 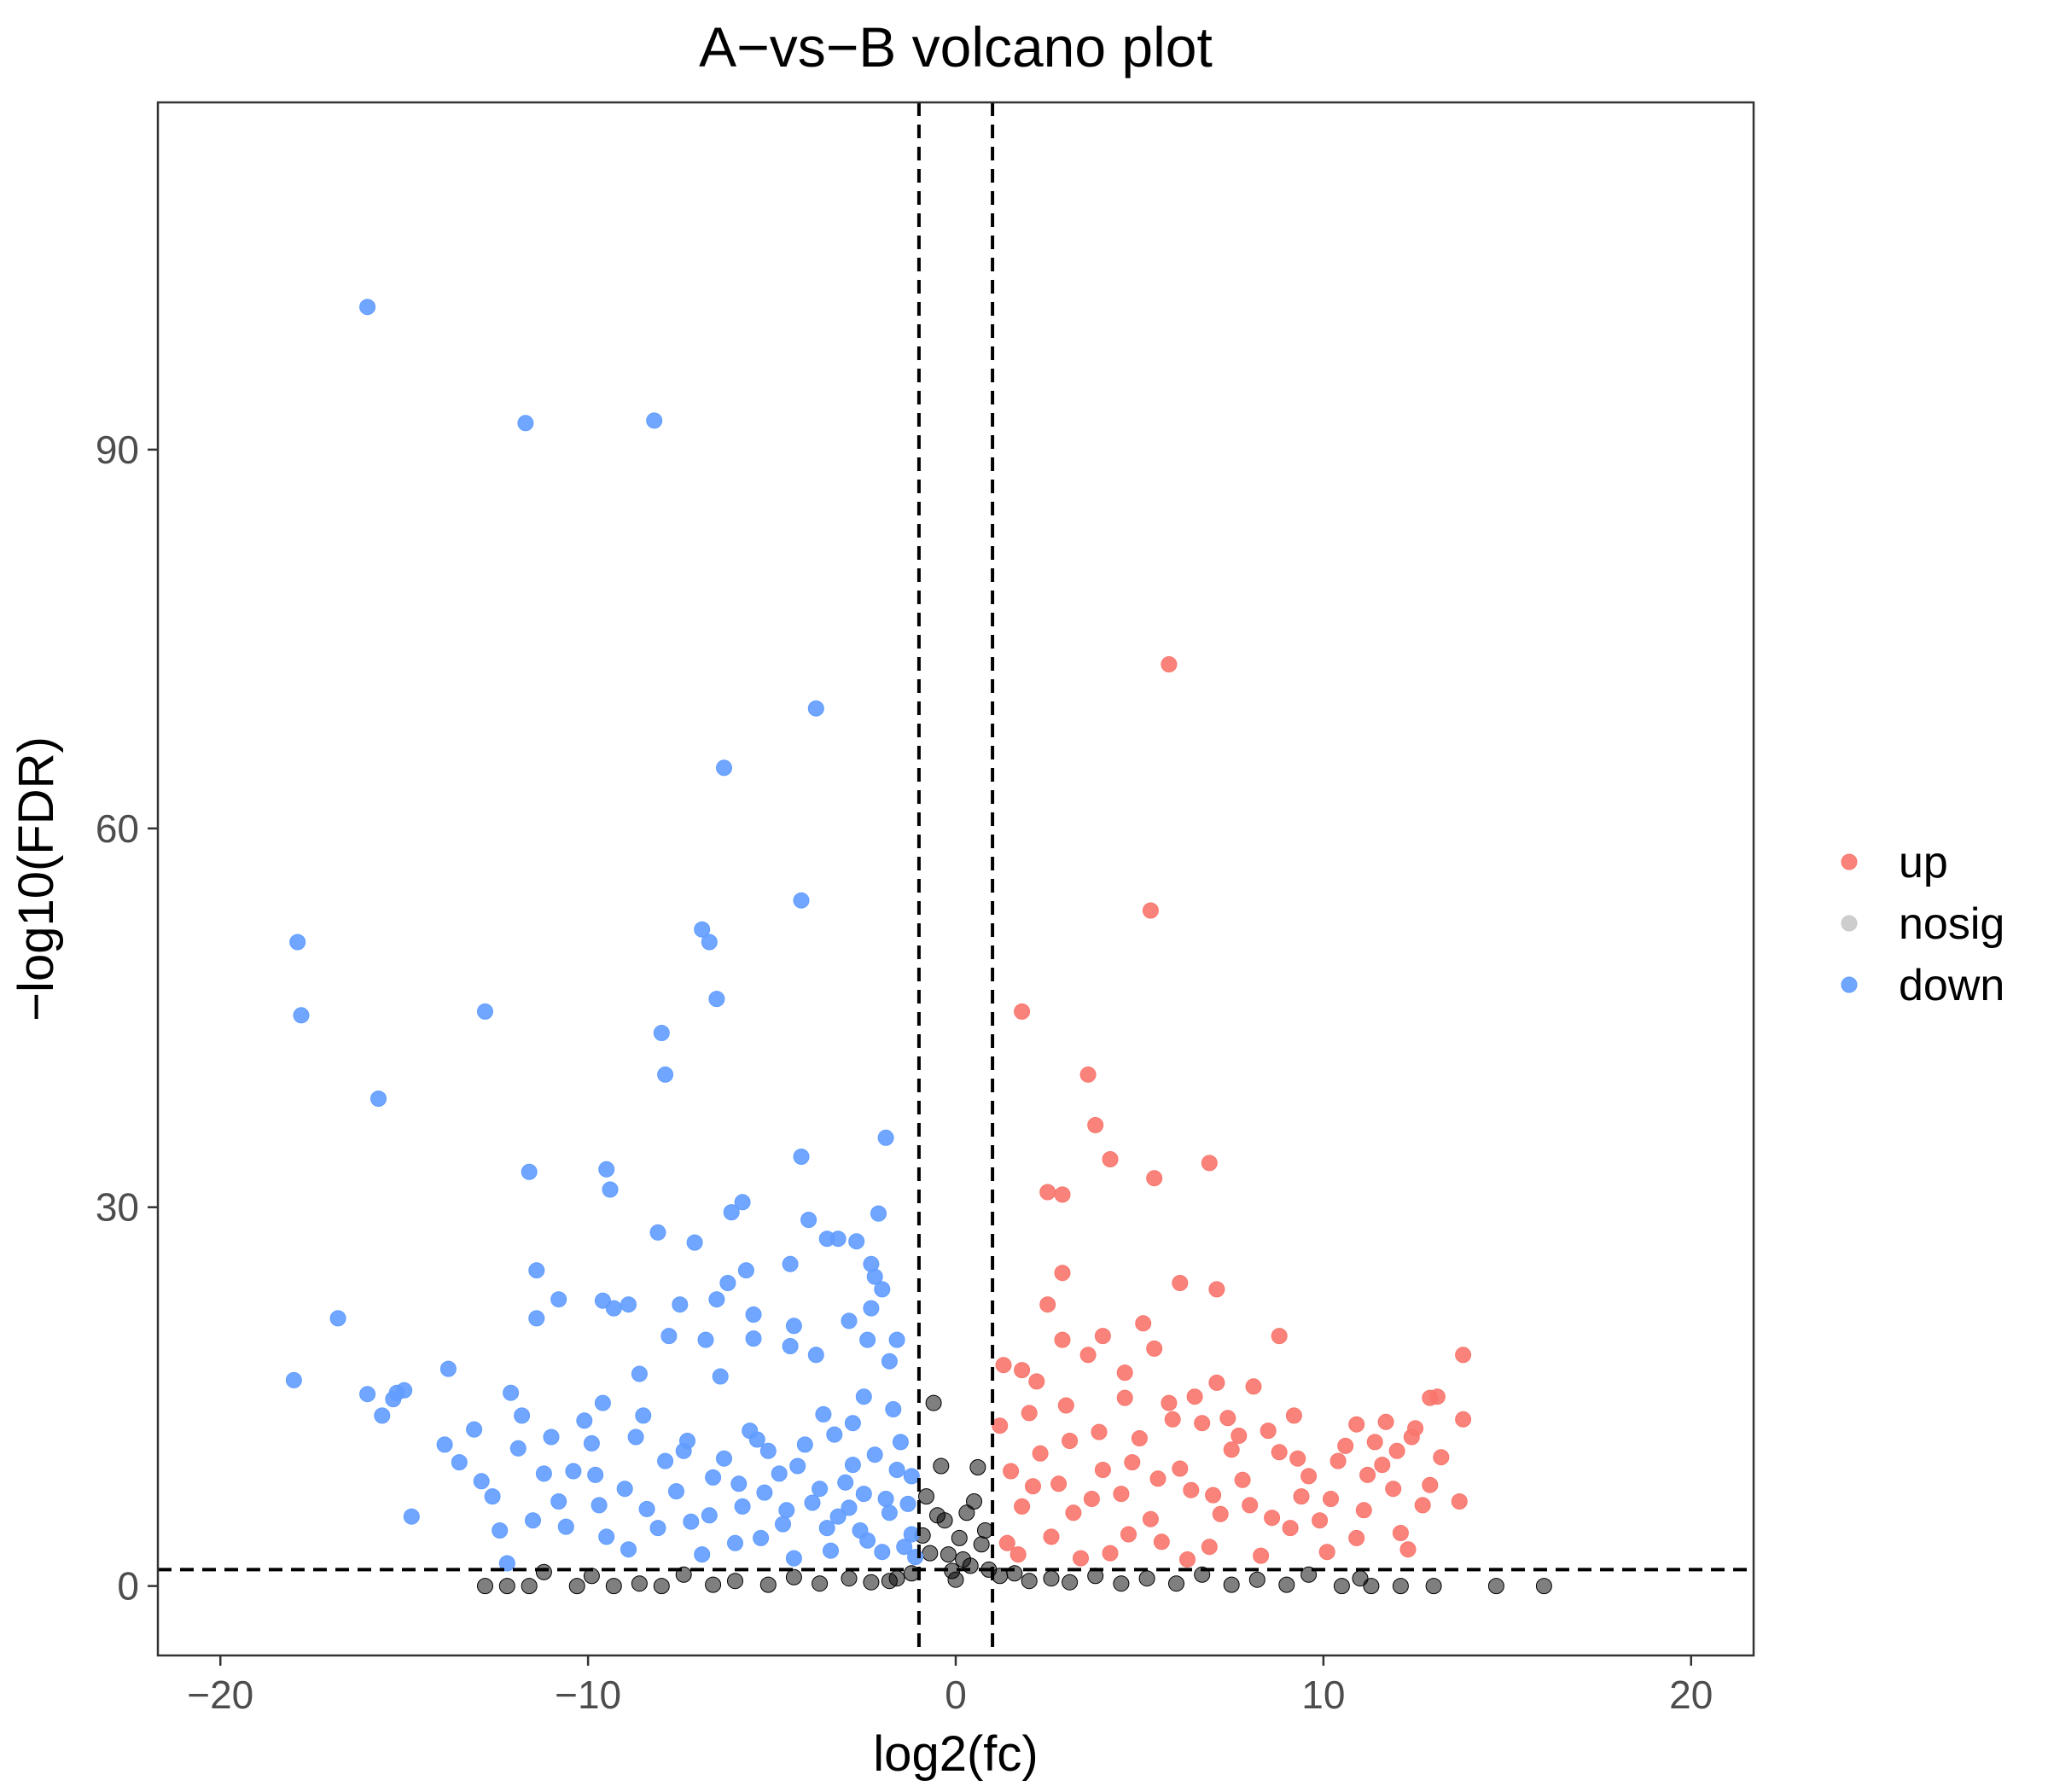 What do you see at coordinates (36, 878) in the screenshot?
I see `y-axis-label: −log10(FDR)` at bounding box center [36, 878].